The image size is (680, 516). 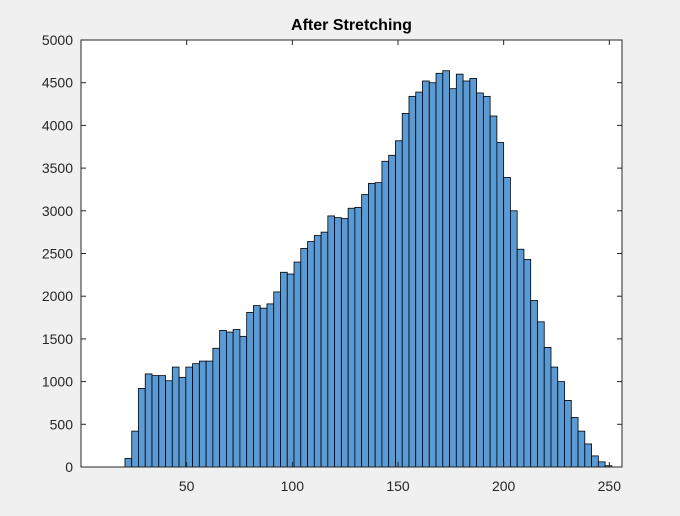 I want to click on x-tick-label: 150, so click(x=398, y=486).